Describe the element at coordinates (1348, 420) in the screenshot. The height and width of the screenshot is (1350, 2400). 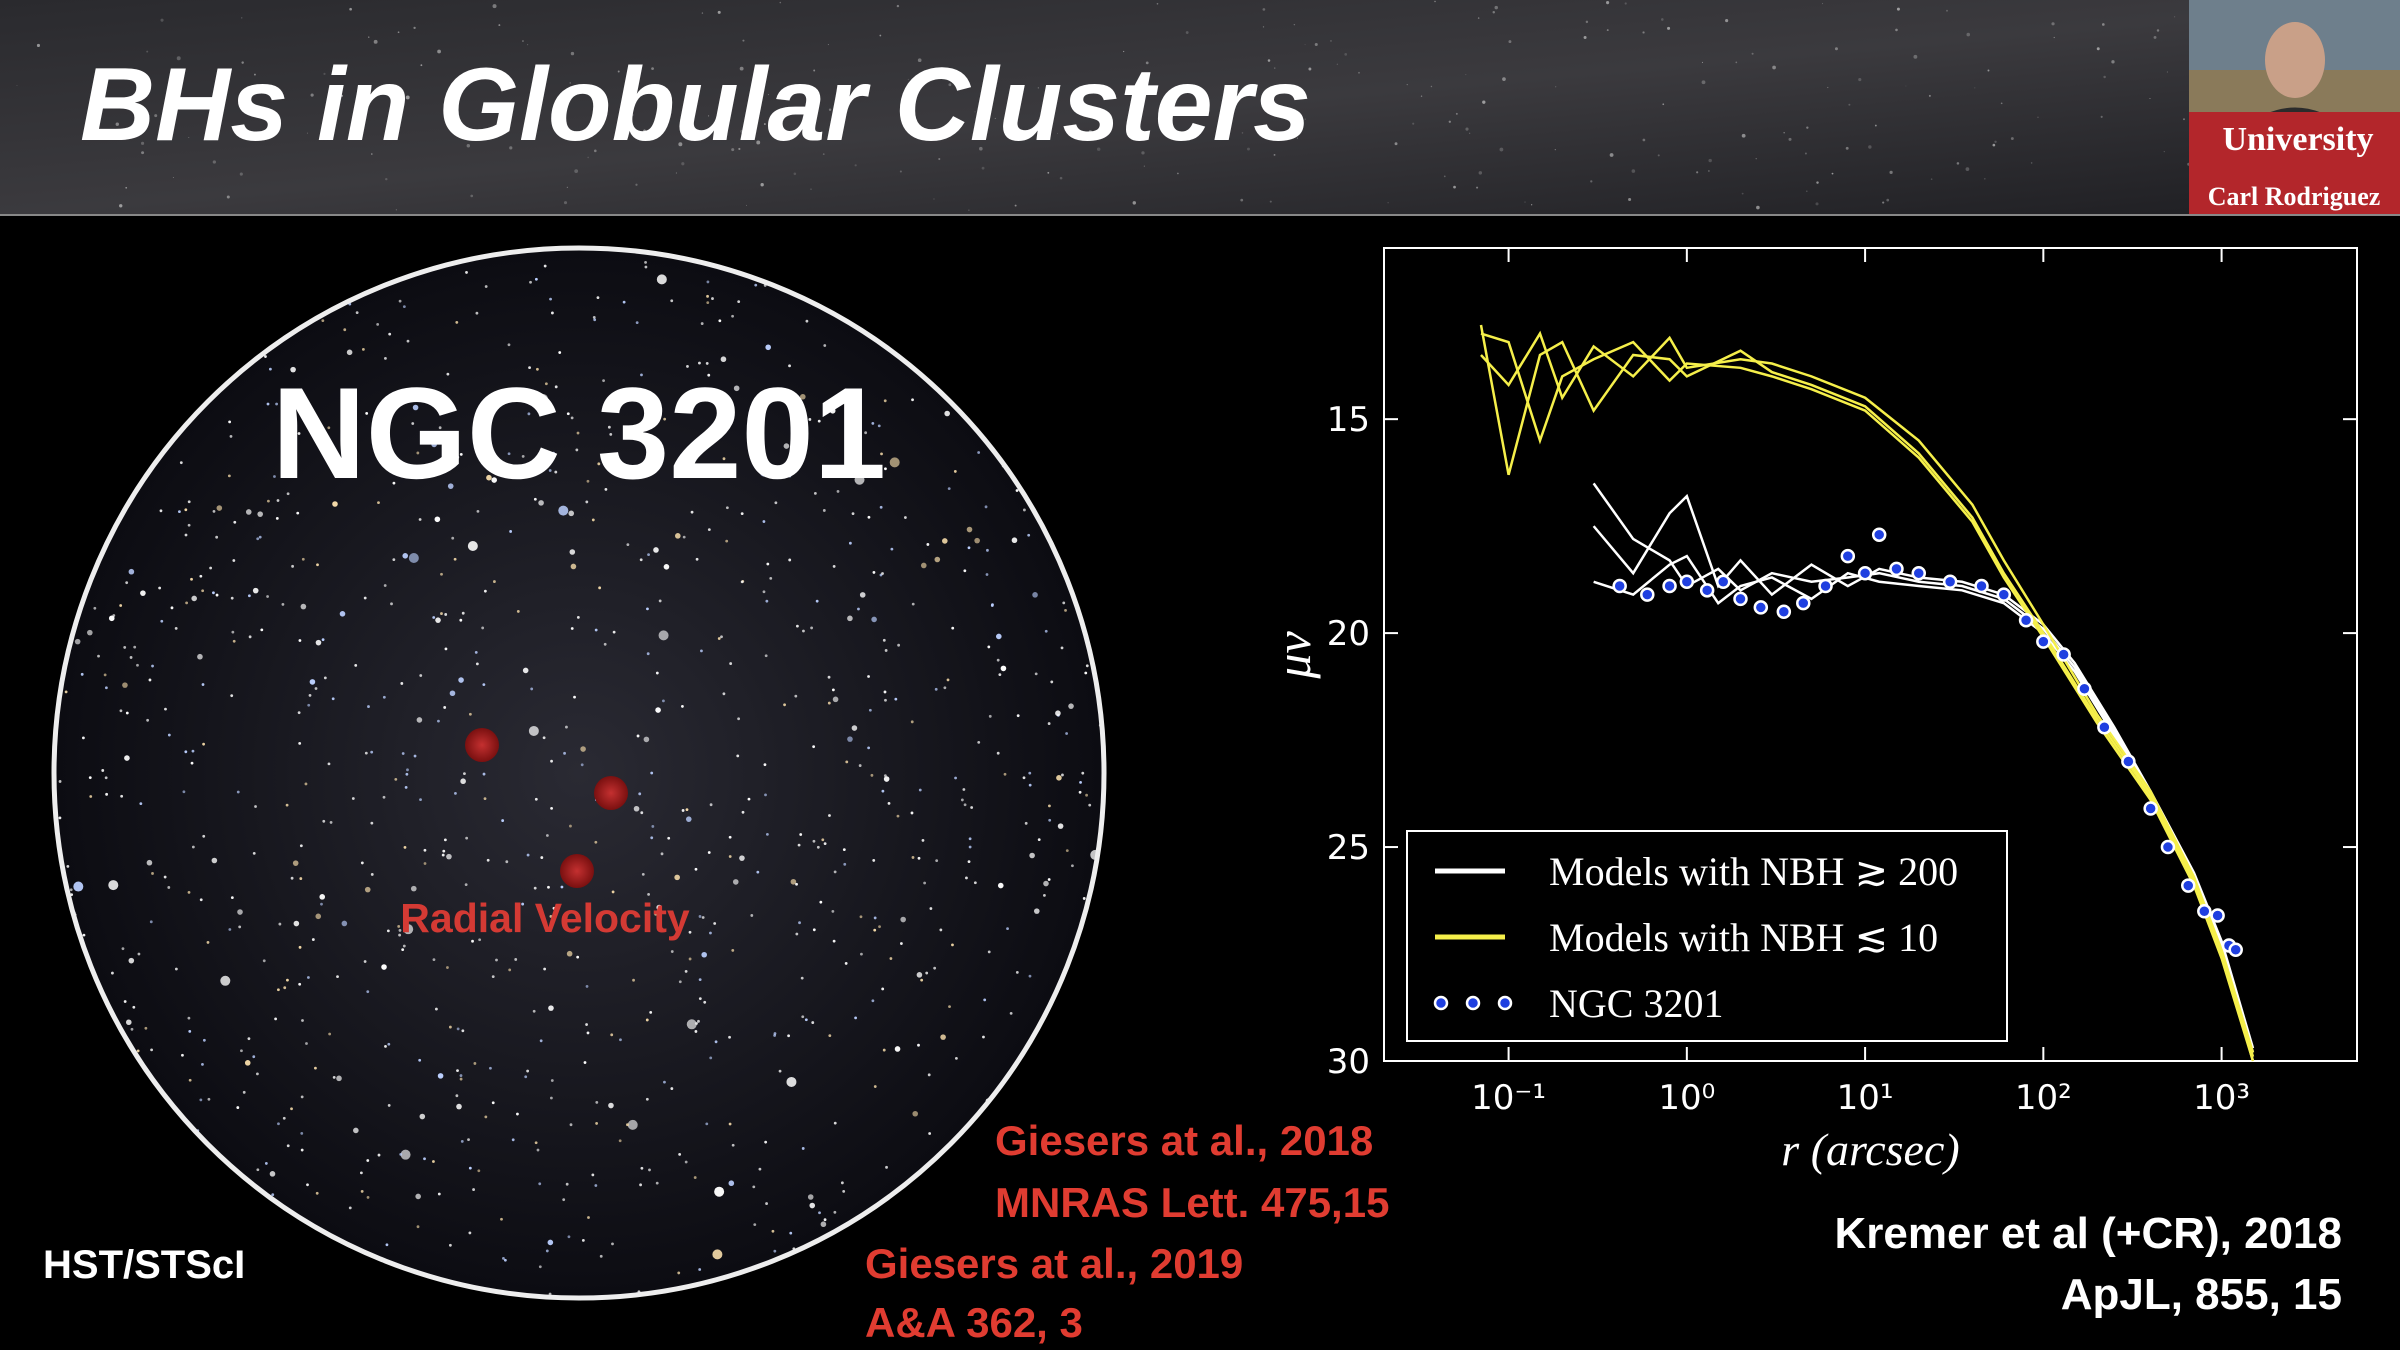
I see `y-tick-label: 15` at that location.